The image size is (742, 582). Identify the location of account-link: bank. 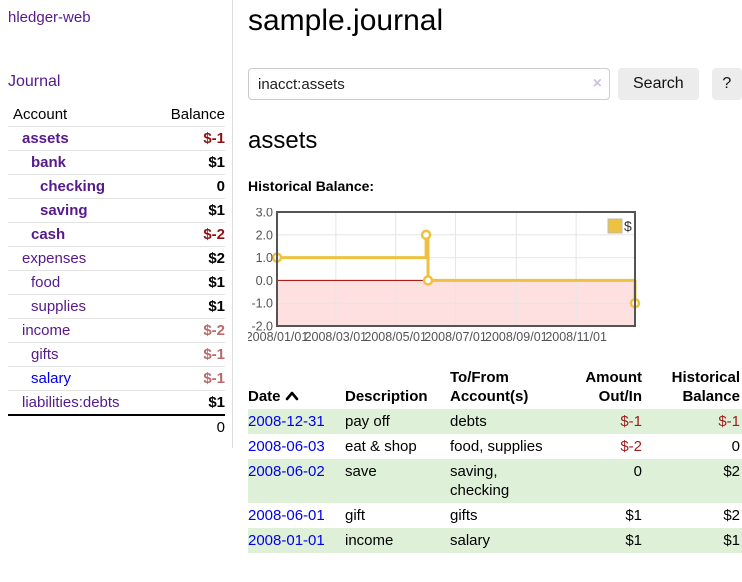
(49, 162).